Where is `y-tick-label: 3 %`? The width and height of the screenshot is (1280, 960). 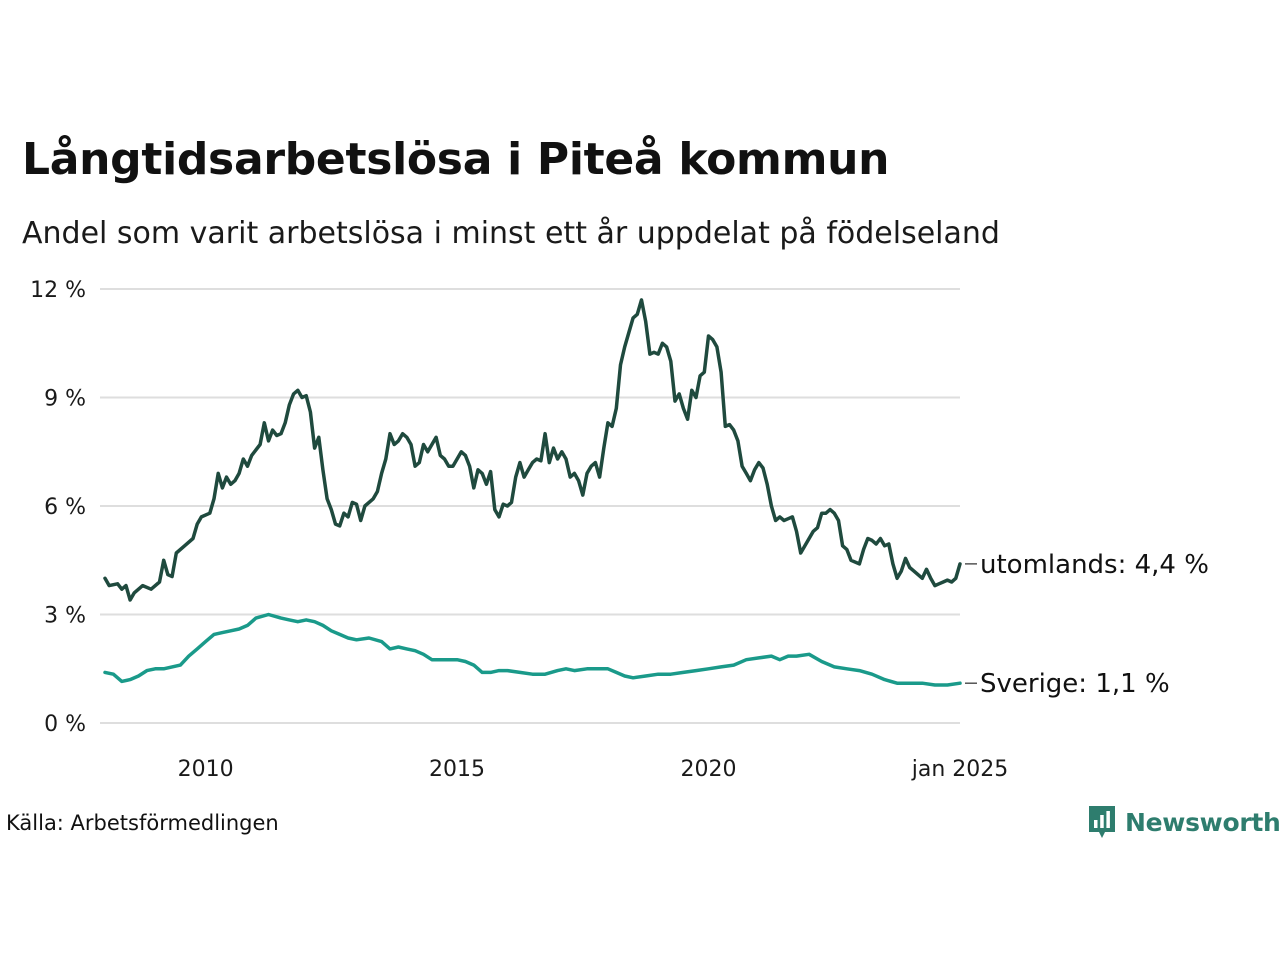
y-tick-label: 3 % is located at coordinates (65, 616).